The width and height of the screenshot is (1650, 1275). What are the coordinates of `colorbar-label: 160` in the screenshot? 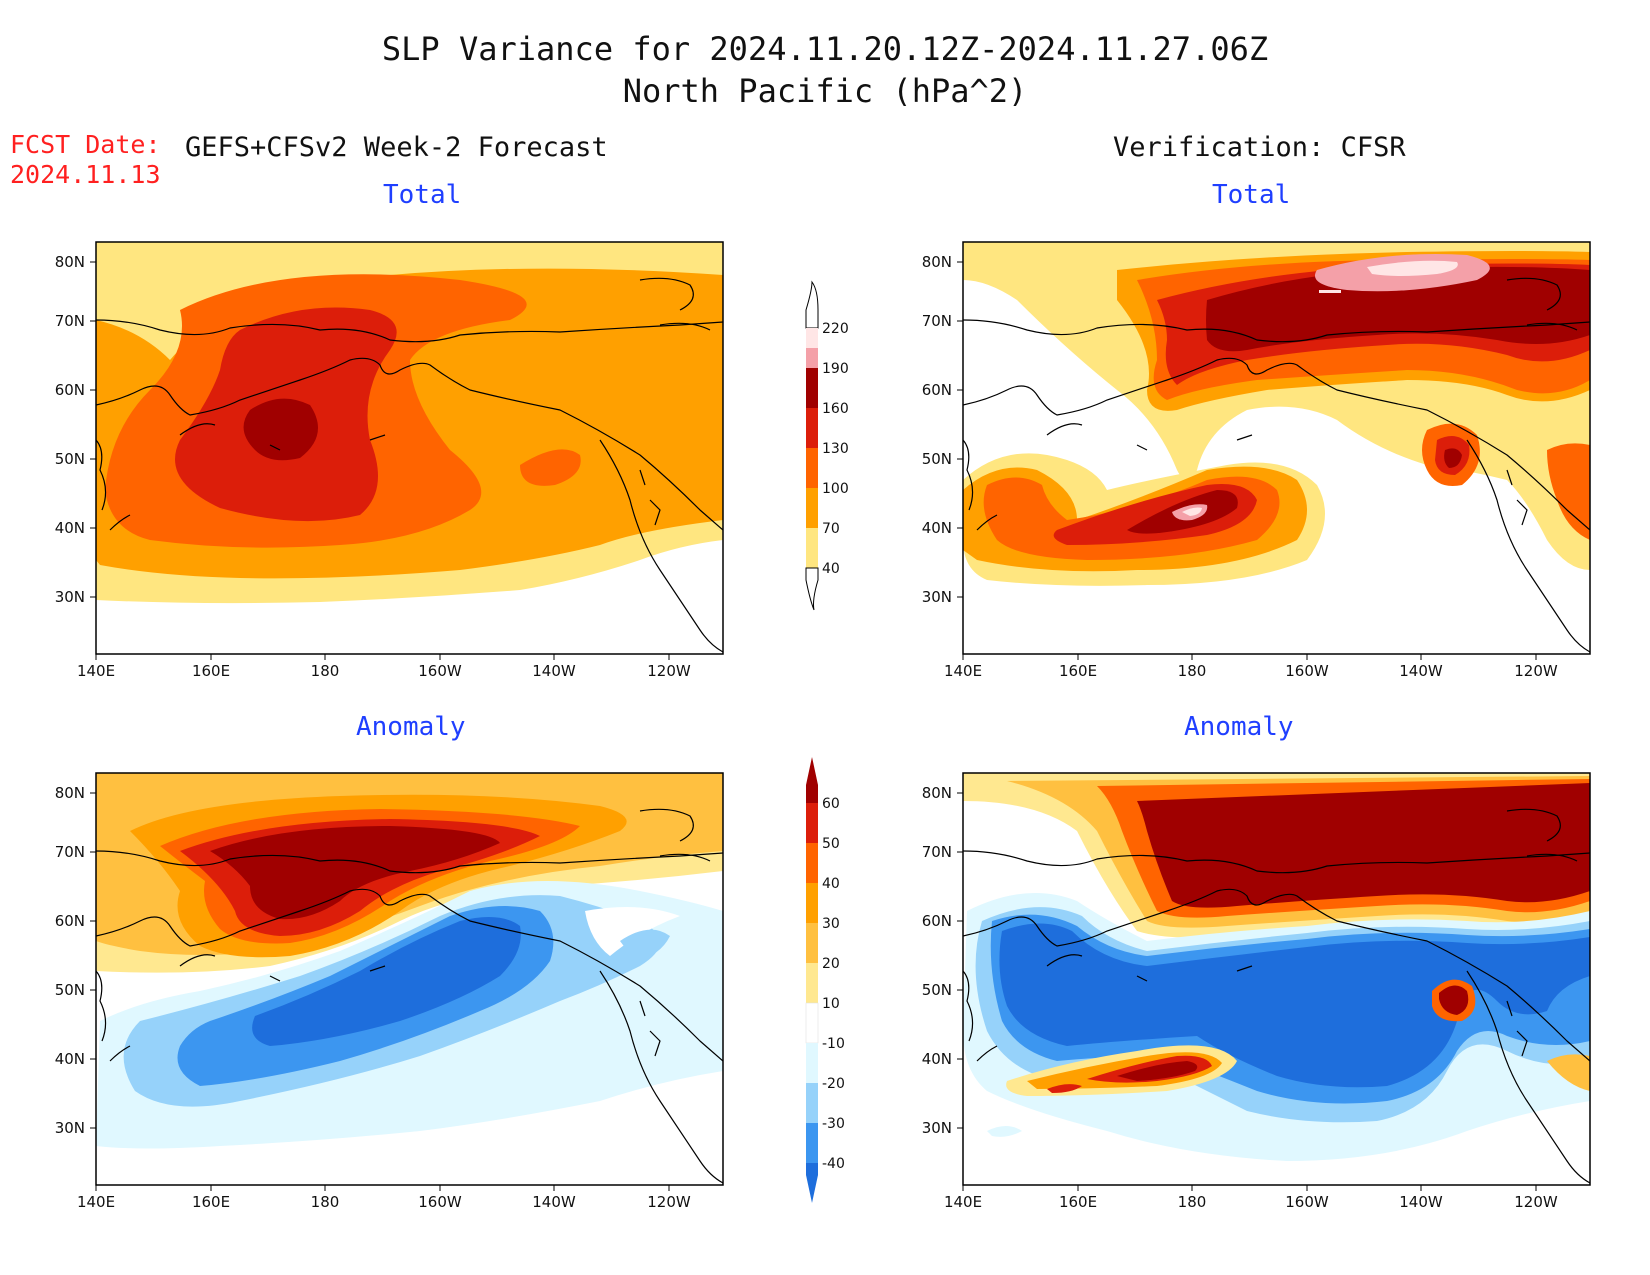 It's located at (835, 409).